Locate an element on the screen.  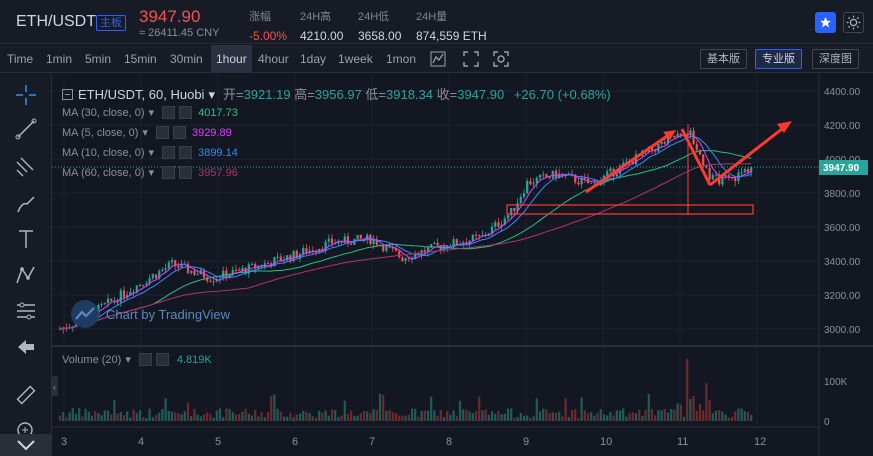
price-tick-label: 3600.00 is located at coordinates (842, 228).